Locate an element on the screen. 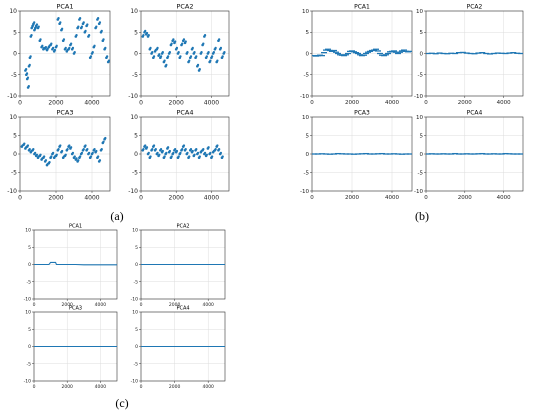 The width and height of the screenshot is (550, 415). x-tick-label: 0 is located at coordinates (20, 103).